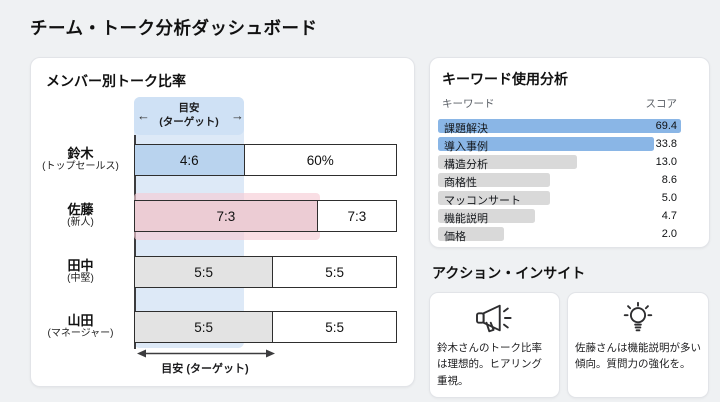 The image size is (720, 402). What do you see at coordinates (559, 105) in the screenshot?
I see `keyword-table-header: キーワード スコア` at bounding box center [559, 105].